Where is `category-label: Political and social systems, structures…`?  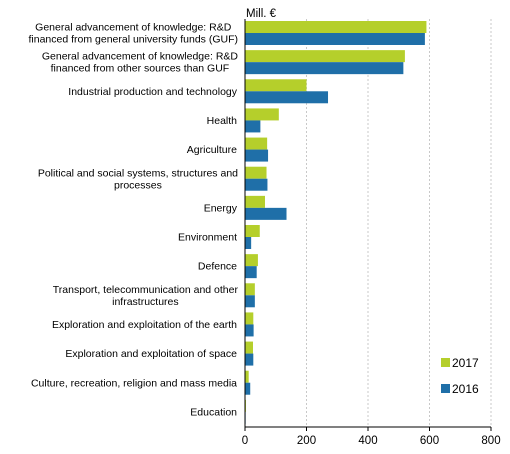 category-label: Political and social systems, structures… is located at coordinates (138, 179).